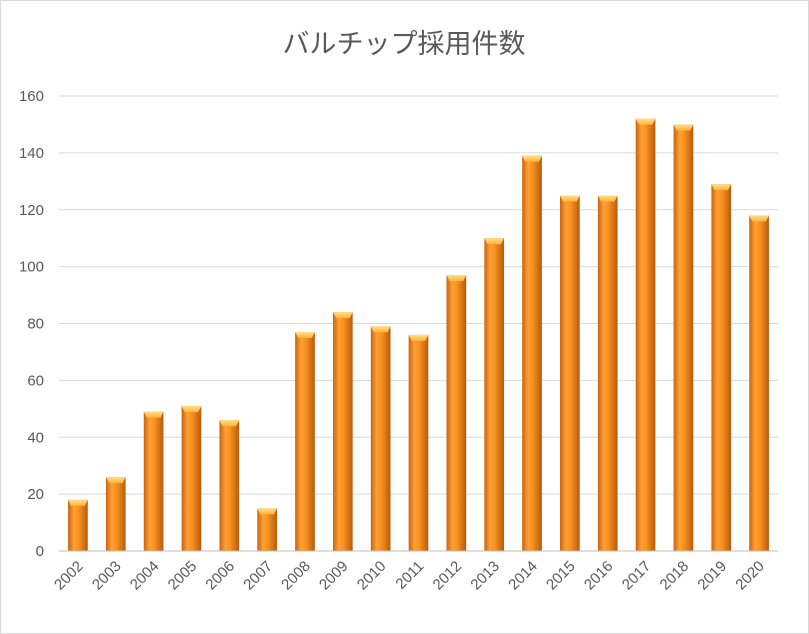  I want to click on x-tick-label: 2012, so click(448, 576).